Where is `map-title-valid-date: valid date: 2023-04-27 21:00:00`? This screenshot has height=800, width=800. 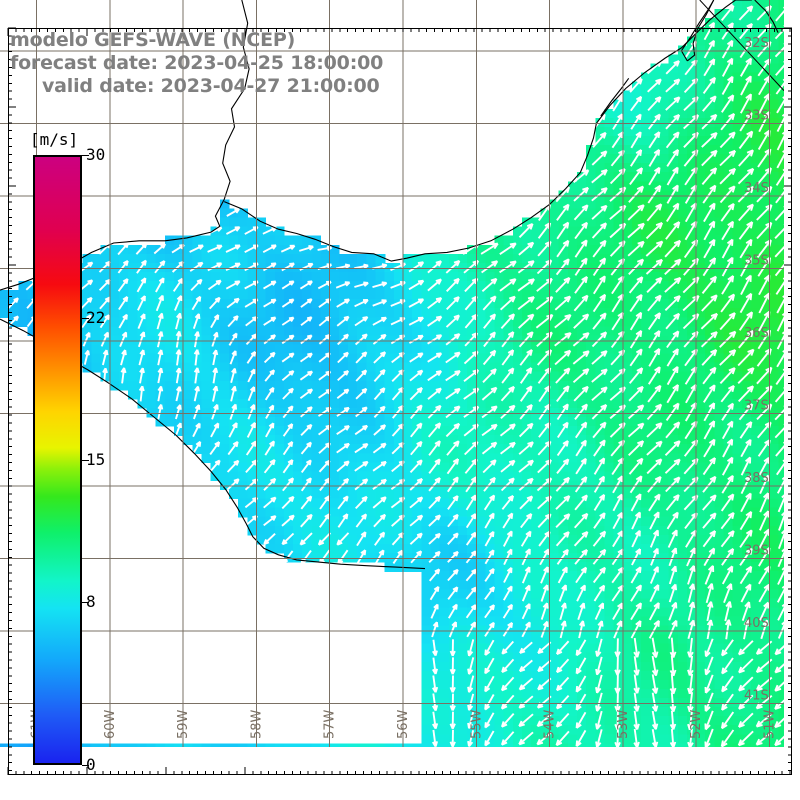
map-title-valid-date: valid date: 2023-04-27 21:00:00 is located at coordinates (211, 86).